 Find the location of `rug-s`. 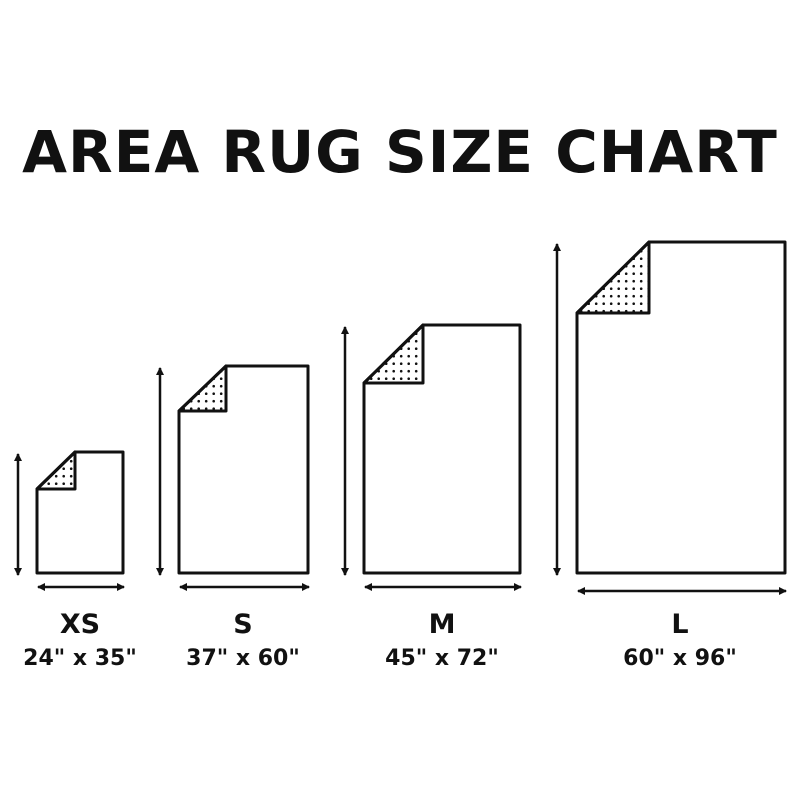

rug-s is located at coordinates (233, 477).